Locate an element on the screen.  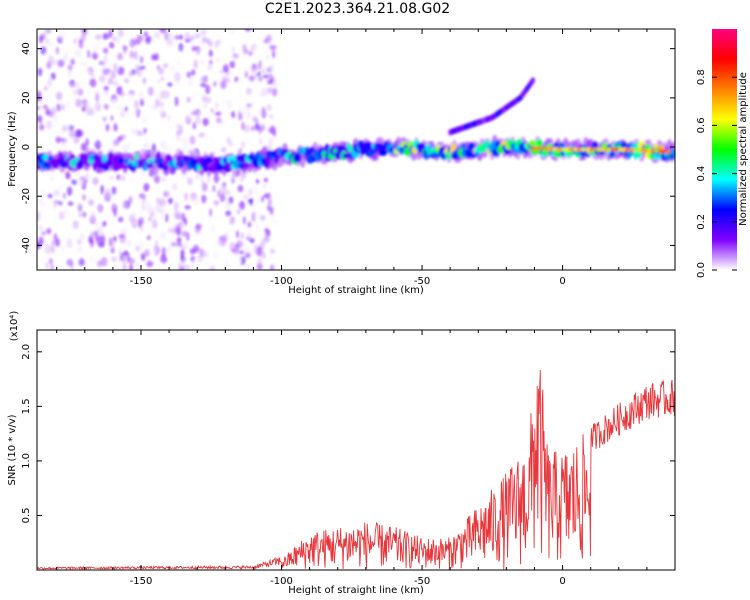
y-tick-label: 20 is located at coordinates (26, 97).